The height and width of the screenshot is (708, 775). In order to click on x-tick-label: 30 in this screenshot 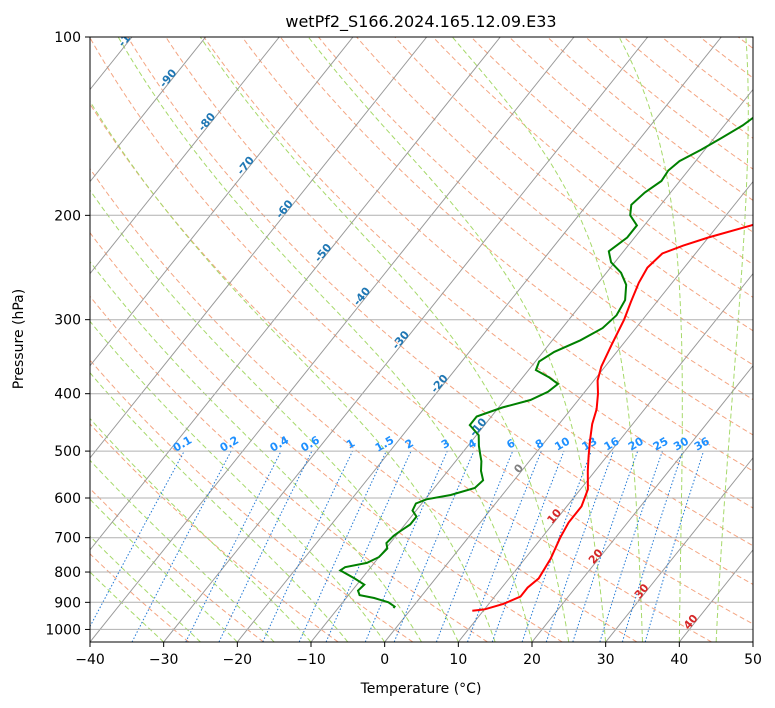, I will do `click(606, 660)`.